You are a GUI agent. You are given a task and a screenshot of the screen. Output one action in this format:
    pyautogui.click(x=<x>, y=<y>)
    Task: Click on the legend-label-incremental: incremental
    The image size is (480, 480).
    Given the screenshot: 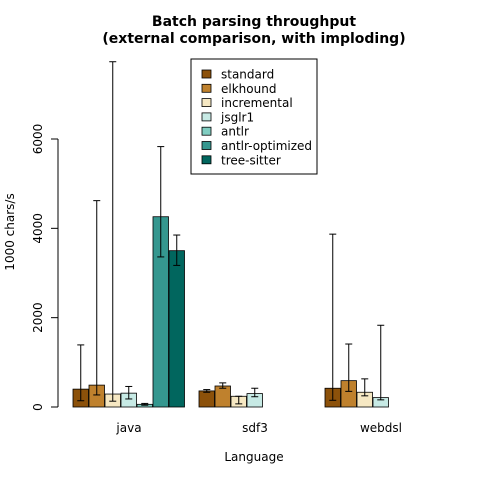 What is the action you would take?
    pyautogui.click(x=257, y=103)
    